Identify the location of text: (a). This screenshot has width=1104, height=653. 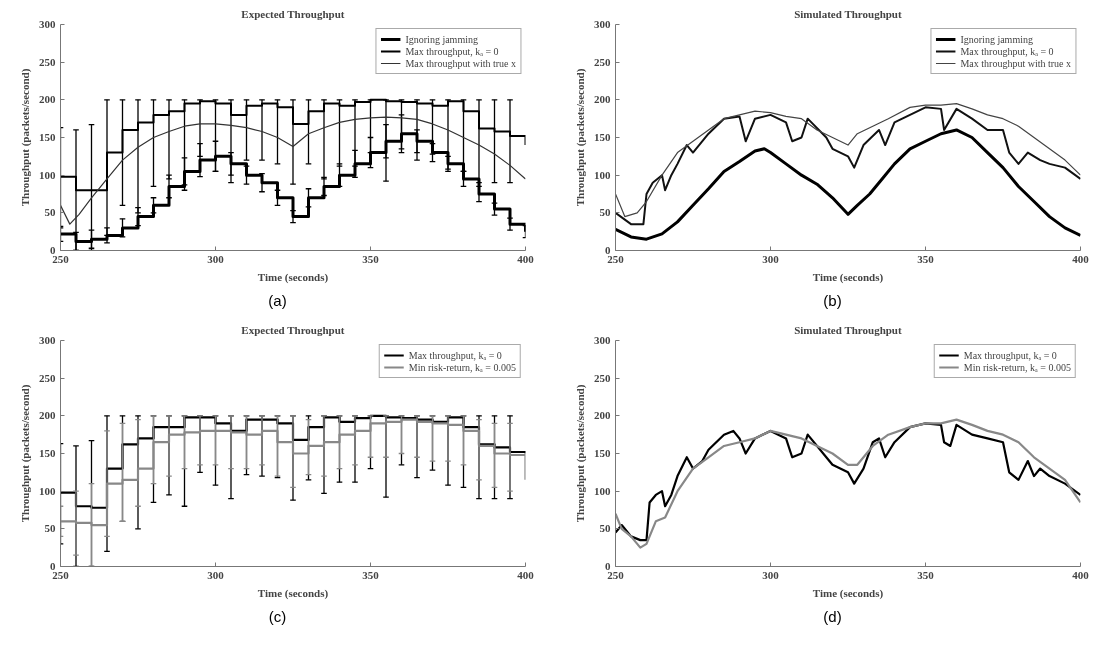
(277, 301).